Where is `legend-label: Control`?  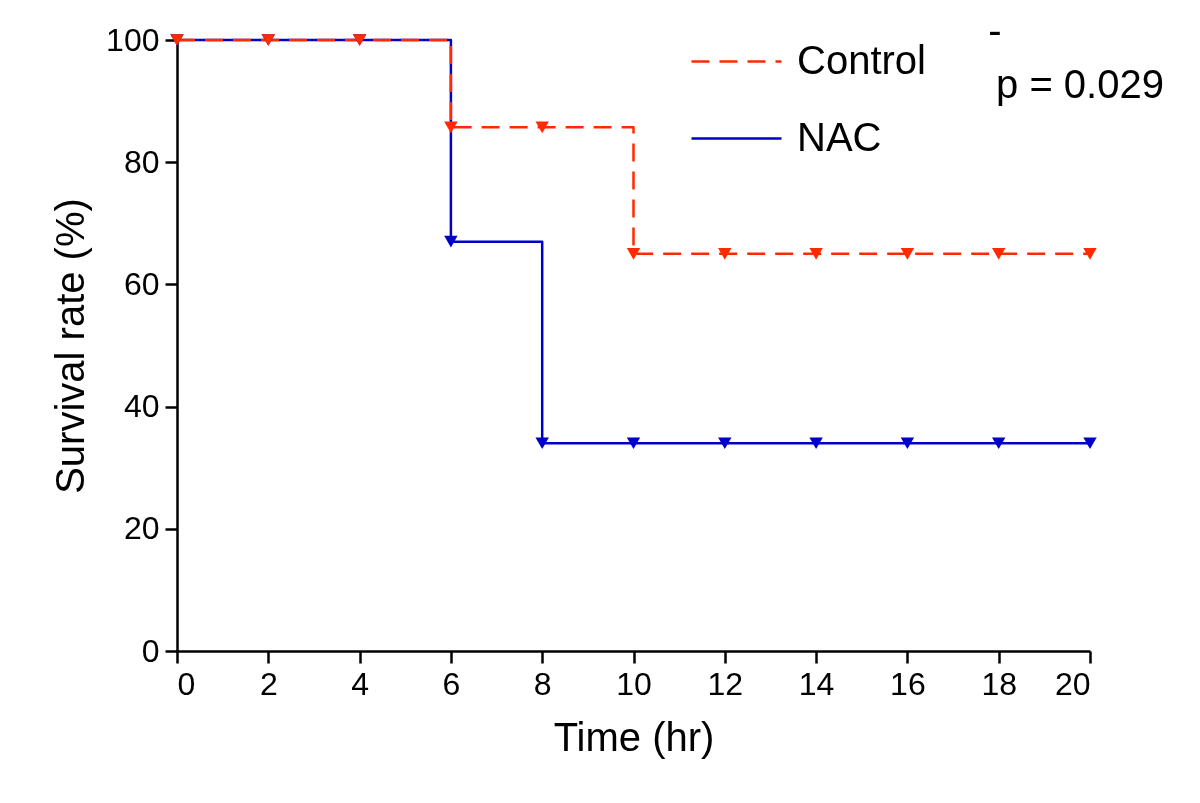 legend-label: Control is located at coordinates (861, 59).